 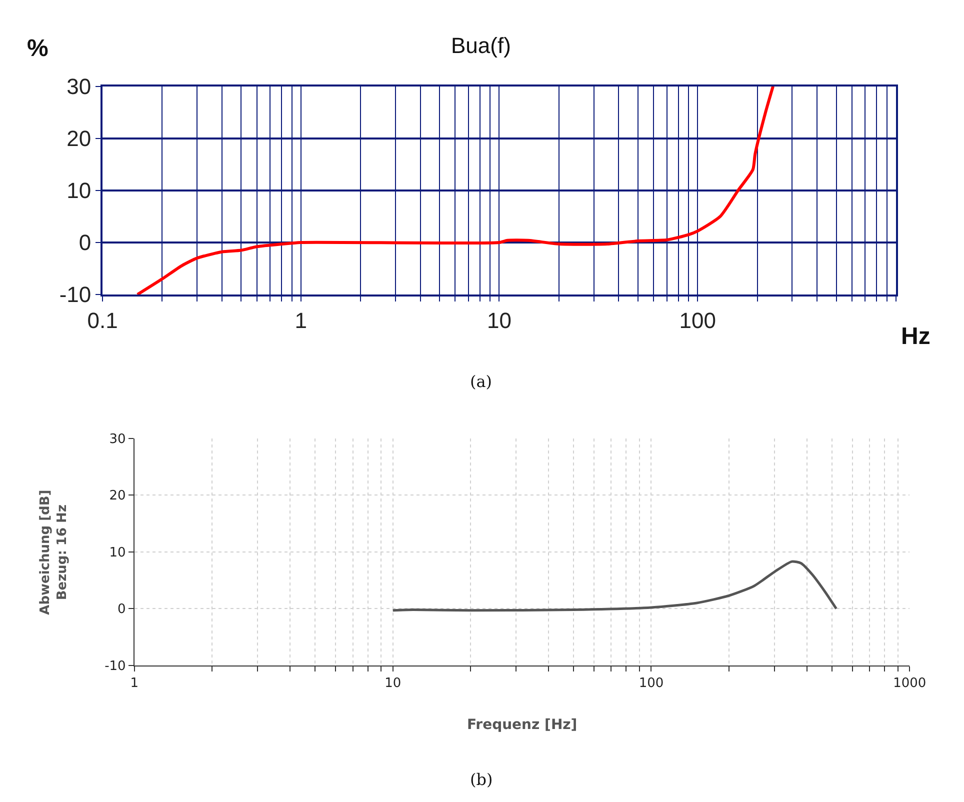 I want to click on x-axis-title: Hz, so click(x=915, y=336).